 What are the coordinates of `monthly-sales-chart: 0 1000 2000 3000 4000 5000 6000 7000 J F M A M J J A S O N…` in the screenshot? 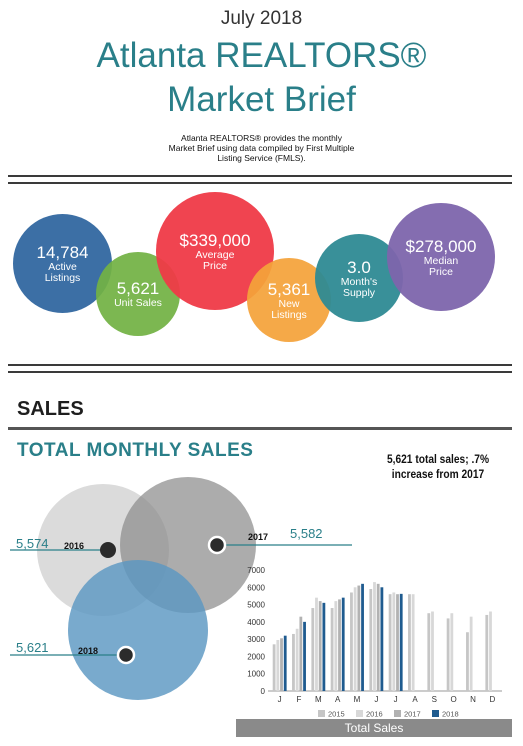 It's located at (374, 642).